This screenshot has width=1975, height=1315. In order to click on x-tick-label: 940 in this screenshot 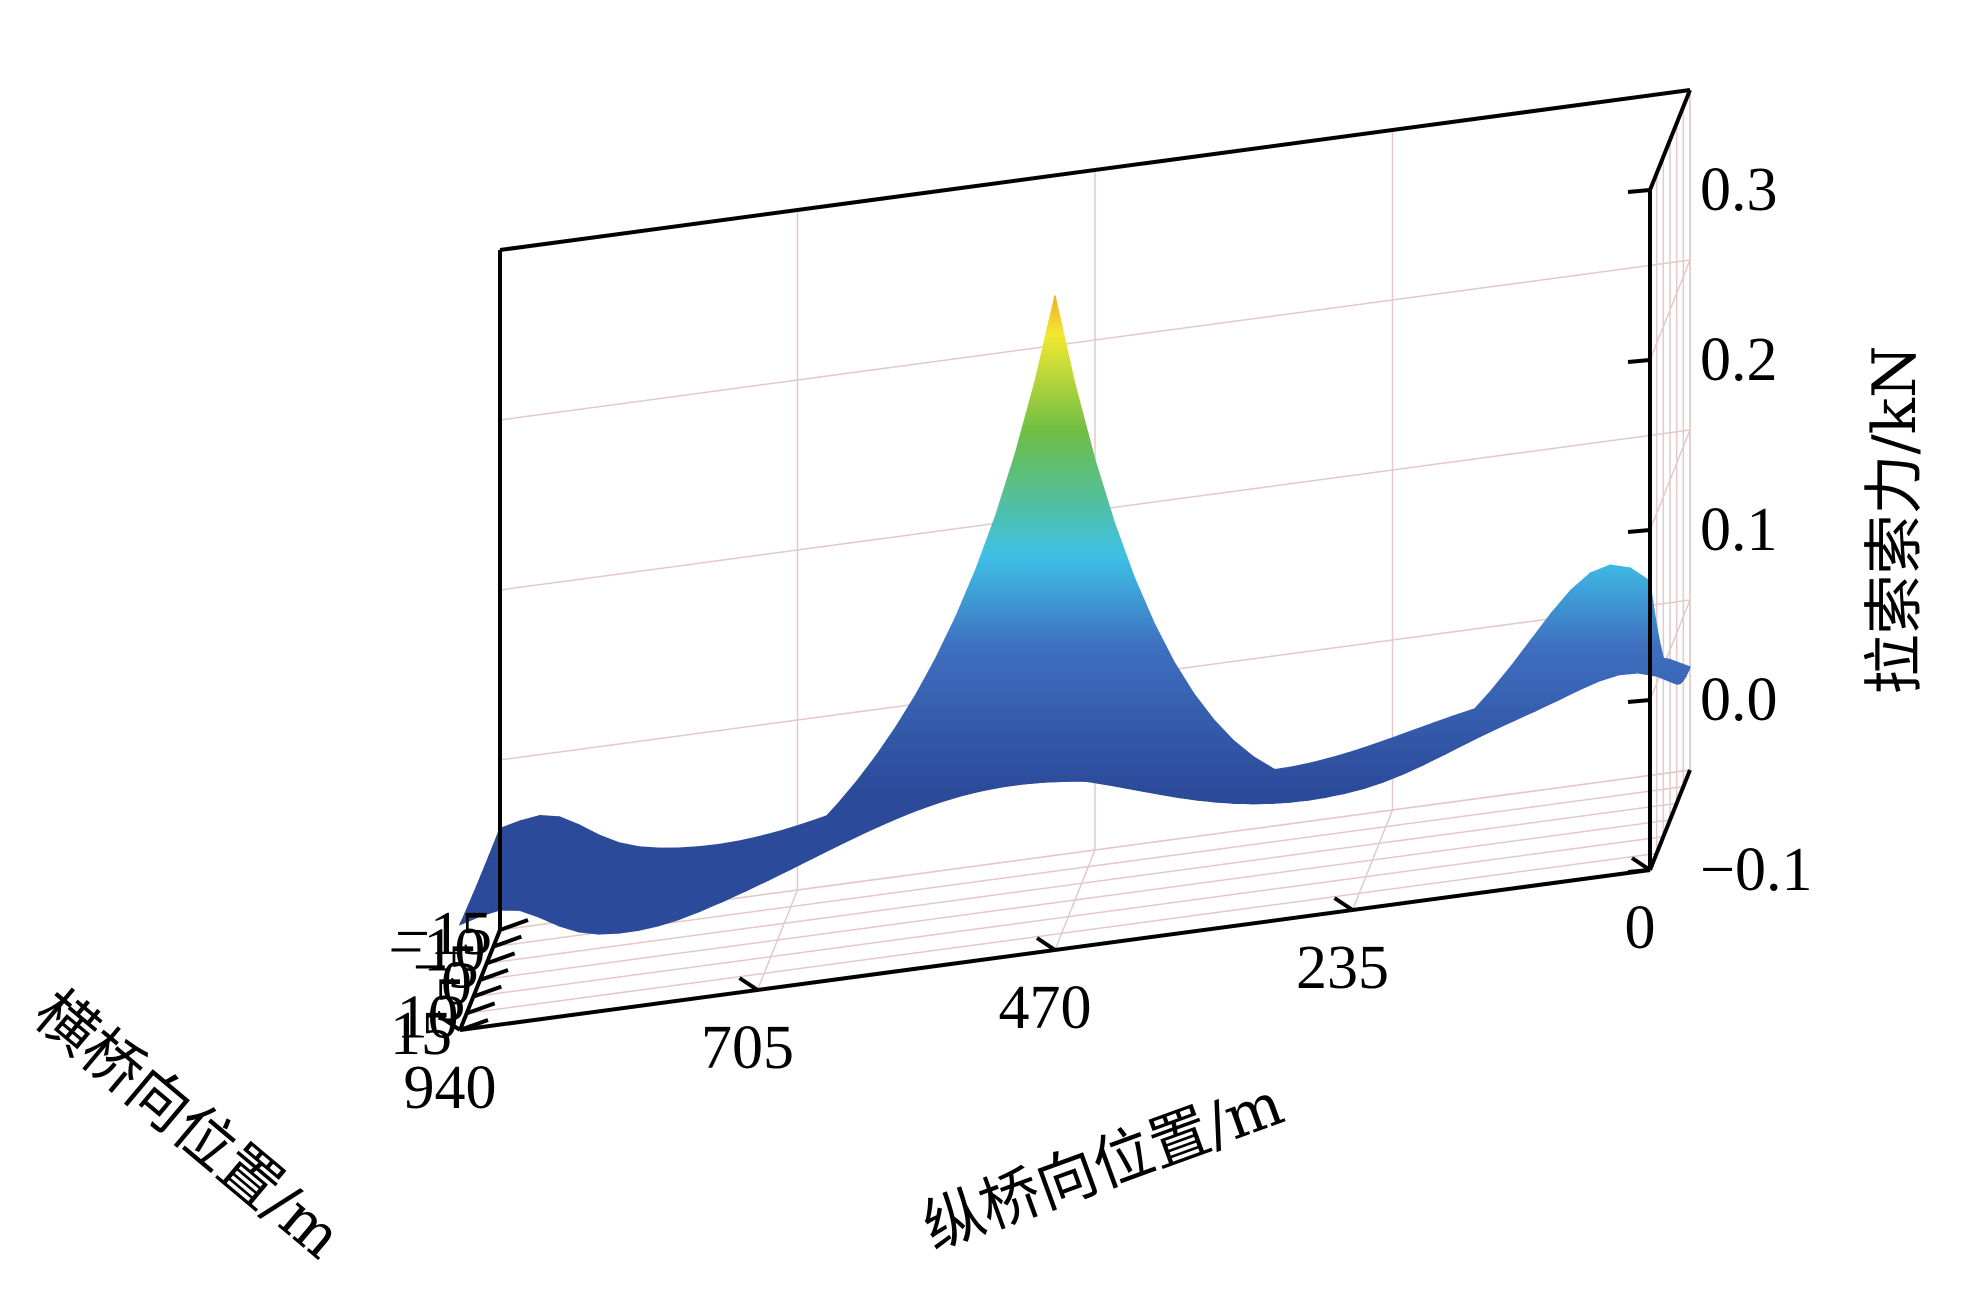, I will do `click(450, 1088)`.